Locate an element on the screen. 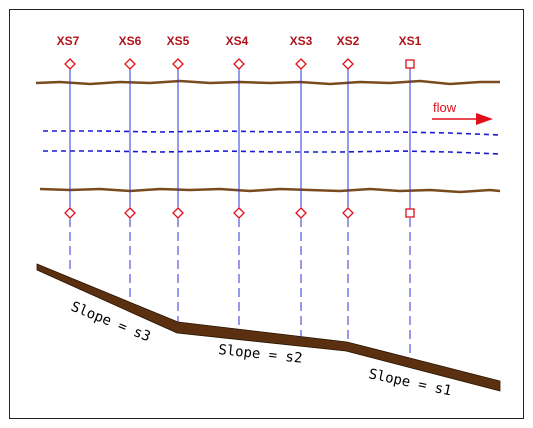  xs4-label: XS4 is located at coordinates (237, 41).